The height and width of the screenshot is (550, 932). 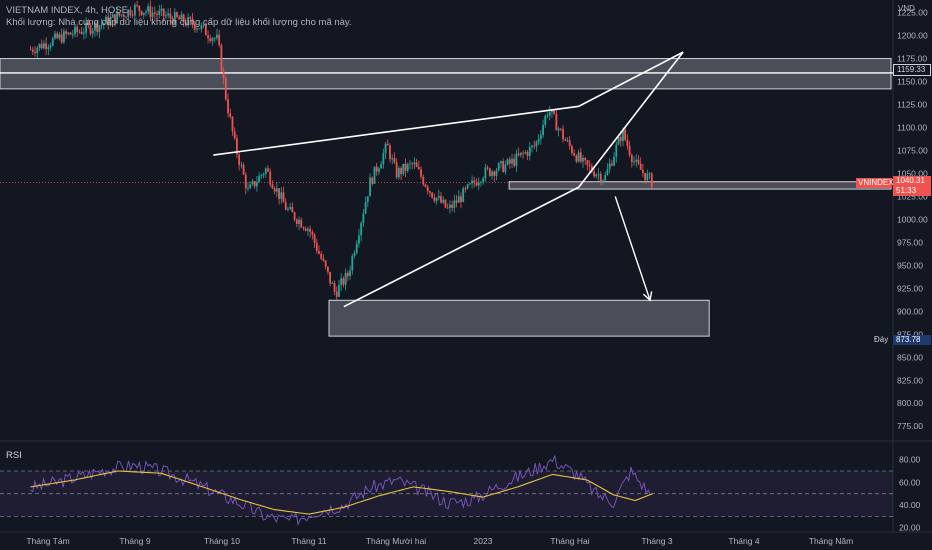 I want to click on price-axis-tick-label: 925.00, so click(x=910, y=288).